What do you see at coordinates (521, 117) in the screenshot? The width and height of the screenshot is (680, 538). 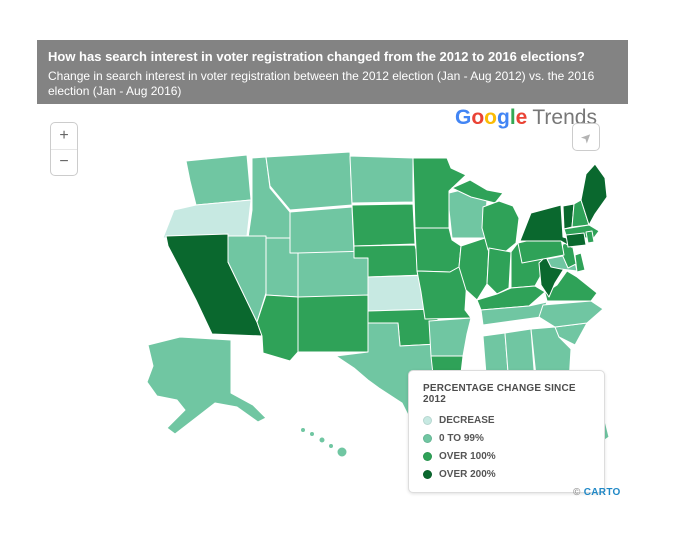 I see `google-logo-letter: e` at bounding box center [521, 117].